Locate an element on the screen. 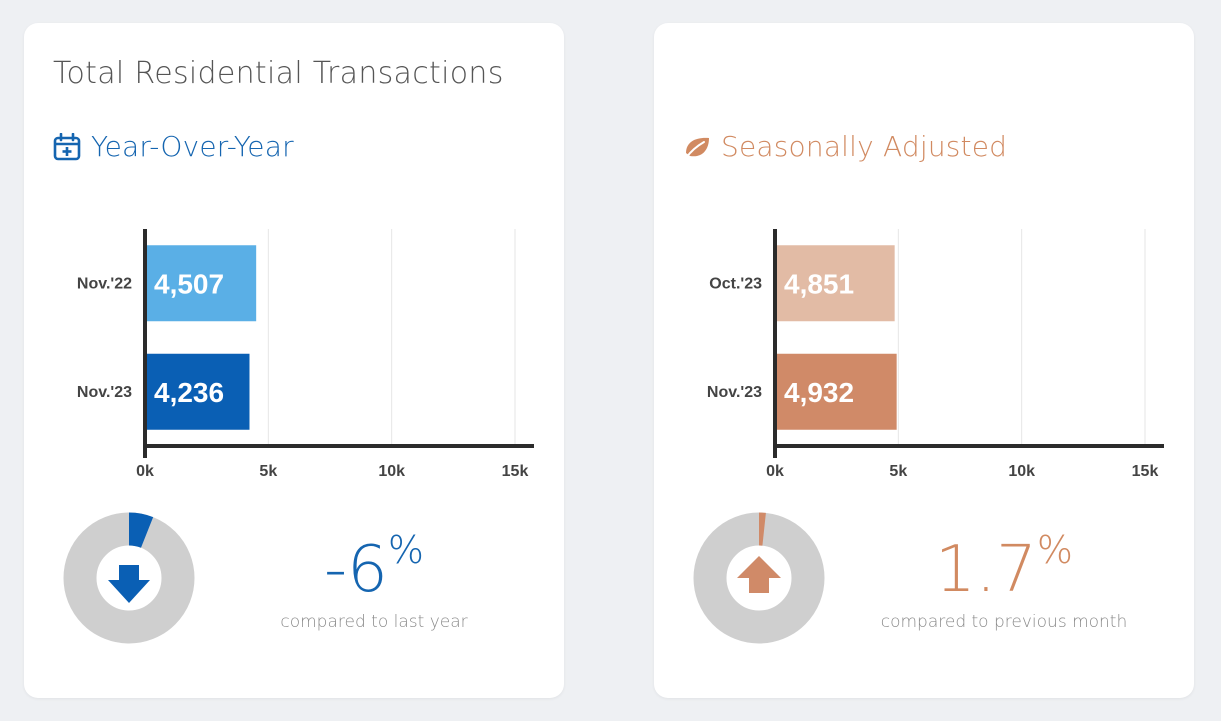  seasonal-subtitle: Seasonally Adjusted is located at coordinates (864, 146).